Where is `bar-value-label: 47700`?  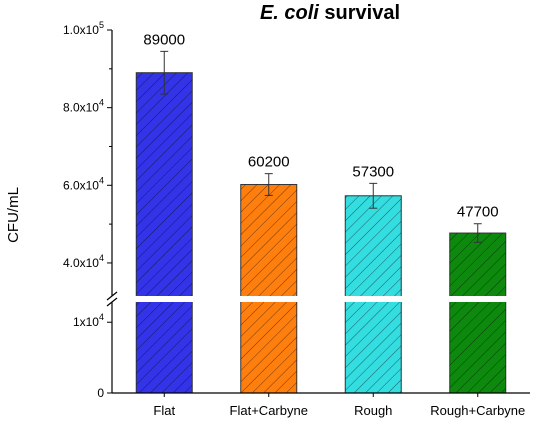 bar-value-label: 47700 is located at coordinates (478, 212).